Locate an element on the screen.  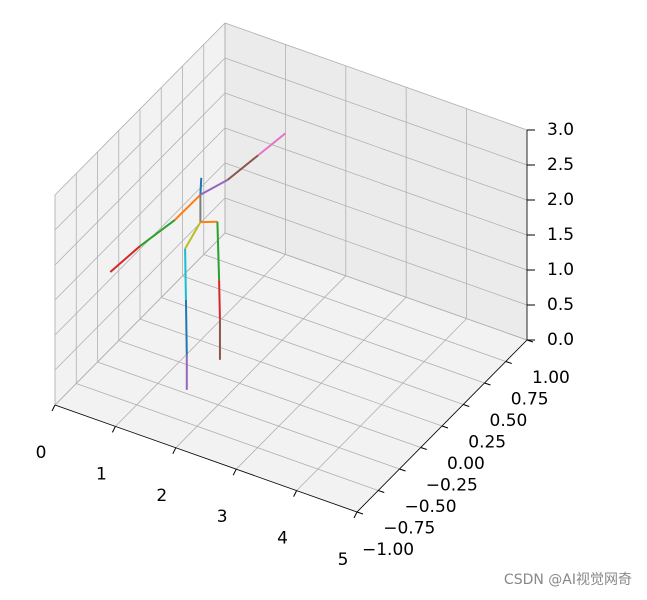
x-tick-label: 4 is located at coordinates (282, 539).